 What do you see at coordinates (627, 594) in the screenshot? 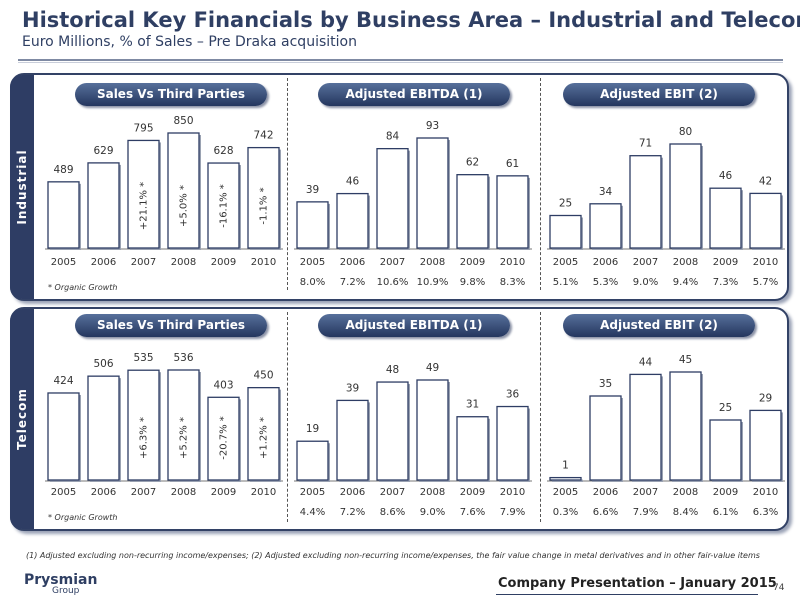
I see `footer-divider` at bounding box center [627, 594].